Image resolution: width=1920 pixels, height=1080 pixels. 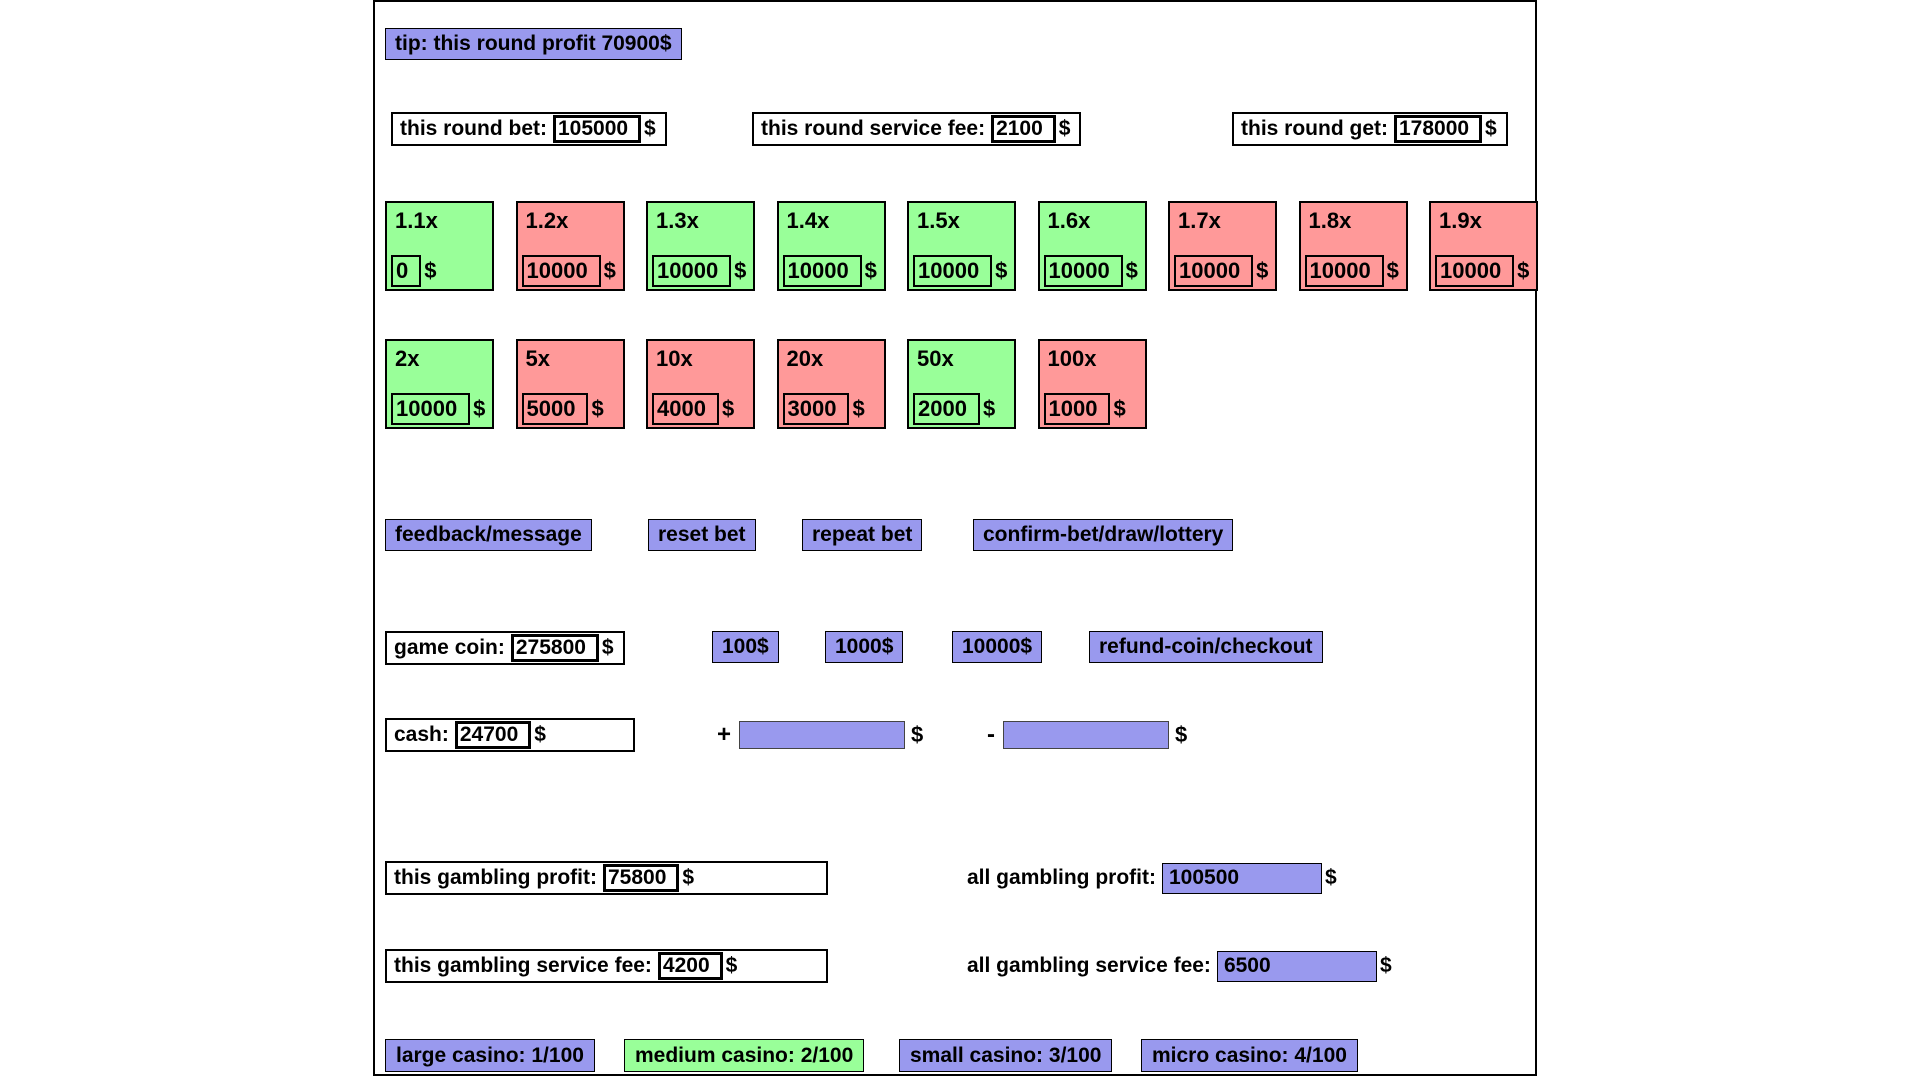 What do you see at coordinates (570, 384) in the screenshot?
I see `multiplier-box-5x: 5x $` at bounding box center [570, 384].